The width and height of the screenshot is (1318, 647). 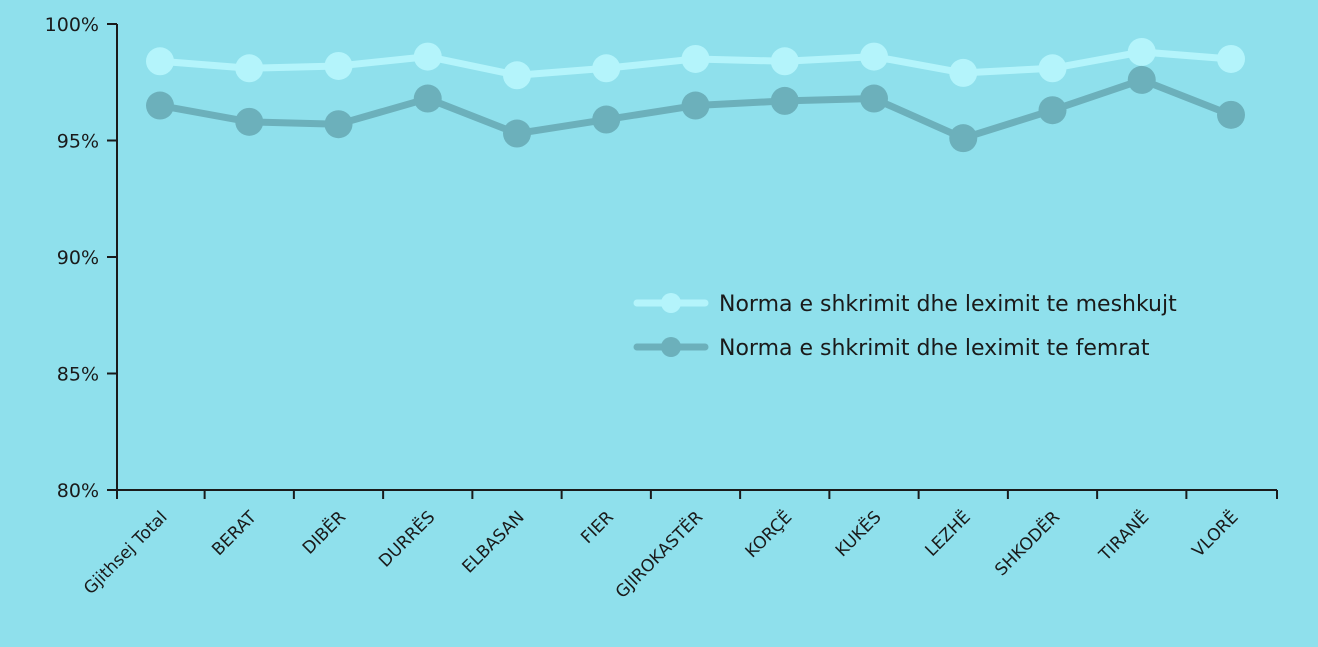 What do you see at coordinates (78, 375) in the screenshot?
I see `y-tick-label: 85%` at bounding box center [78, 375].